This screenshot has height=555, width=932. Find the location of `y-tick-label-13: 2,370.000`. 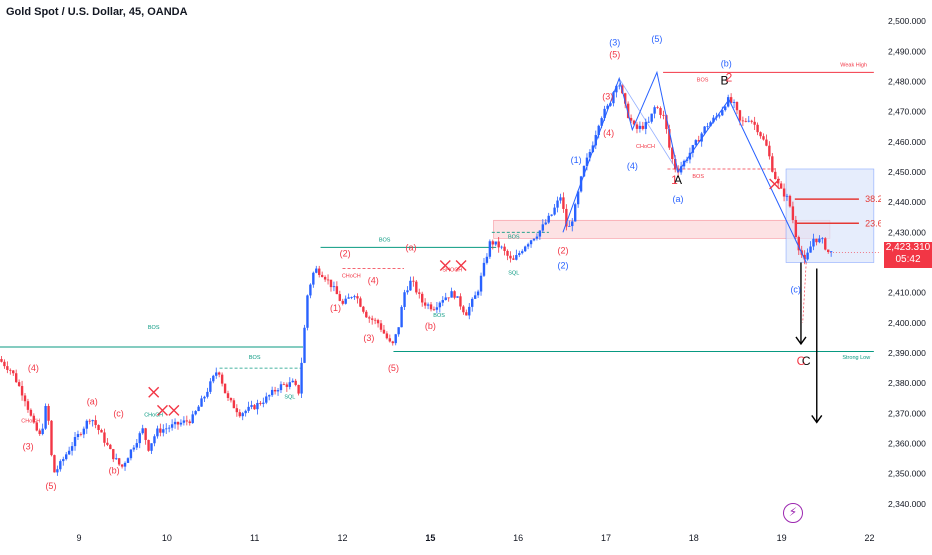

y-tick-label-13: 2,370.000 is located at coordinates (907, 413).